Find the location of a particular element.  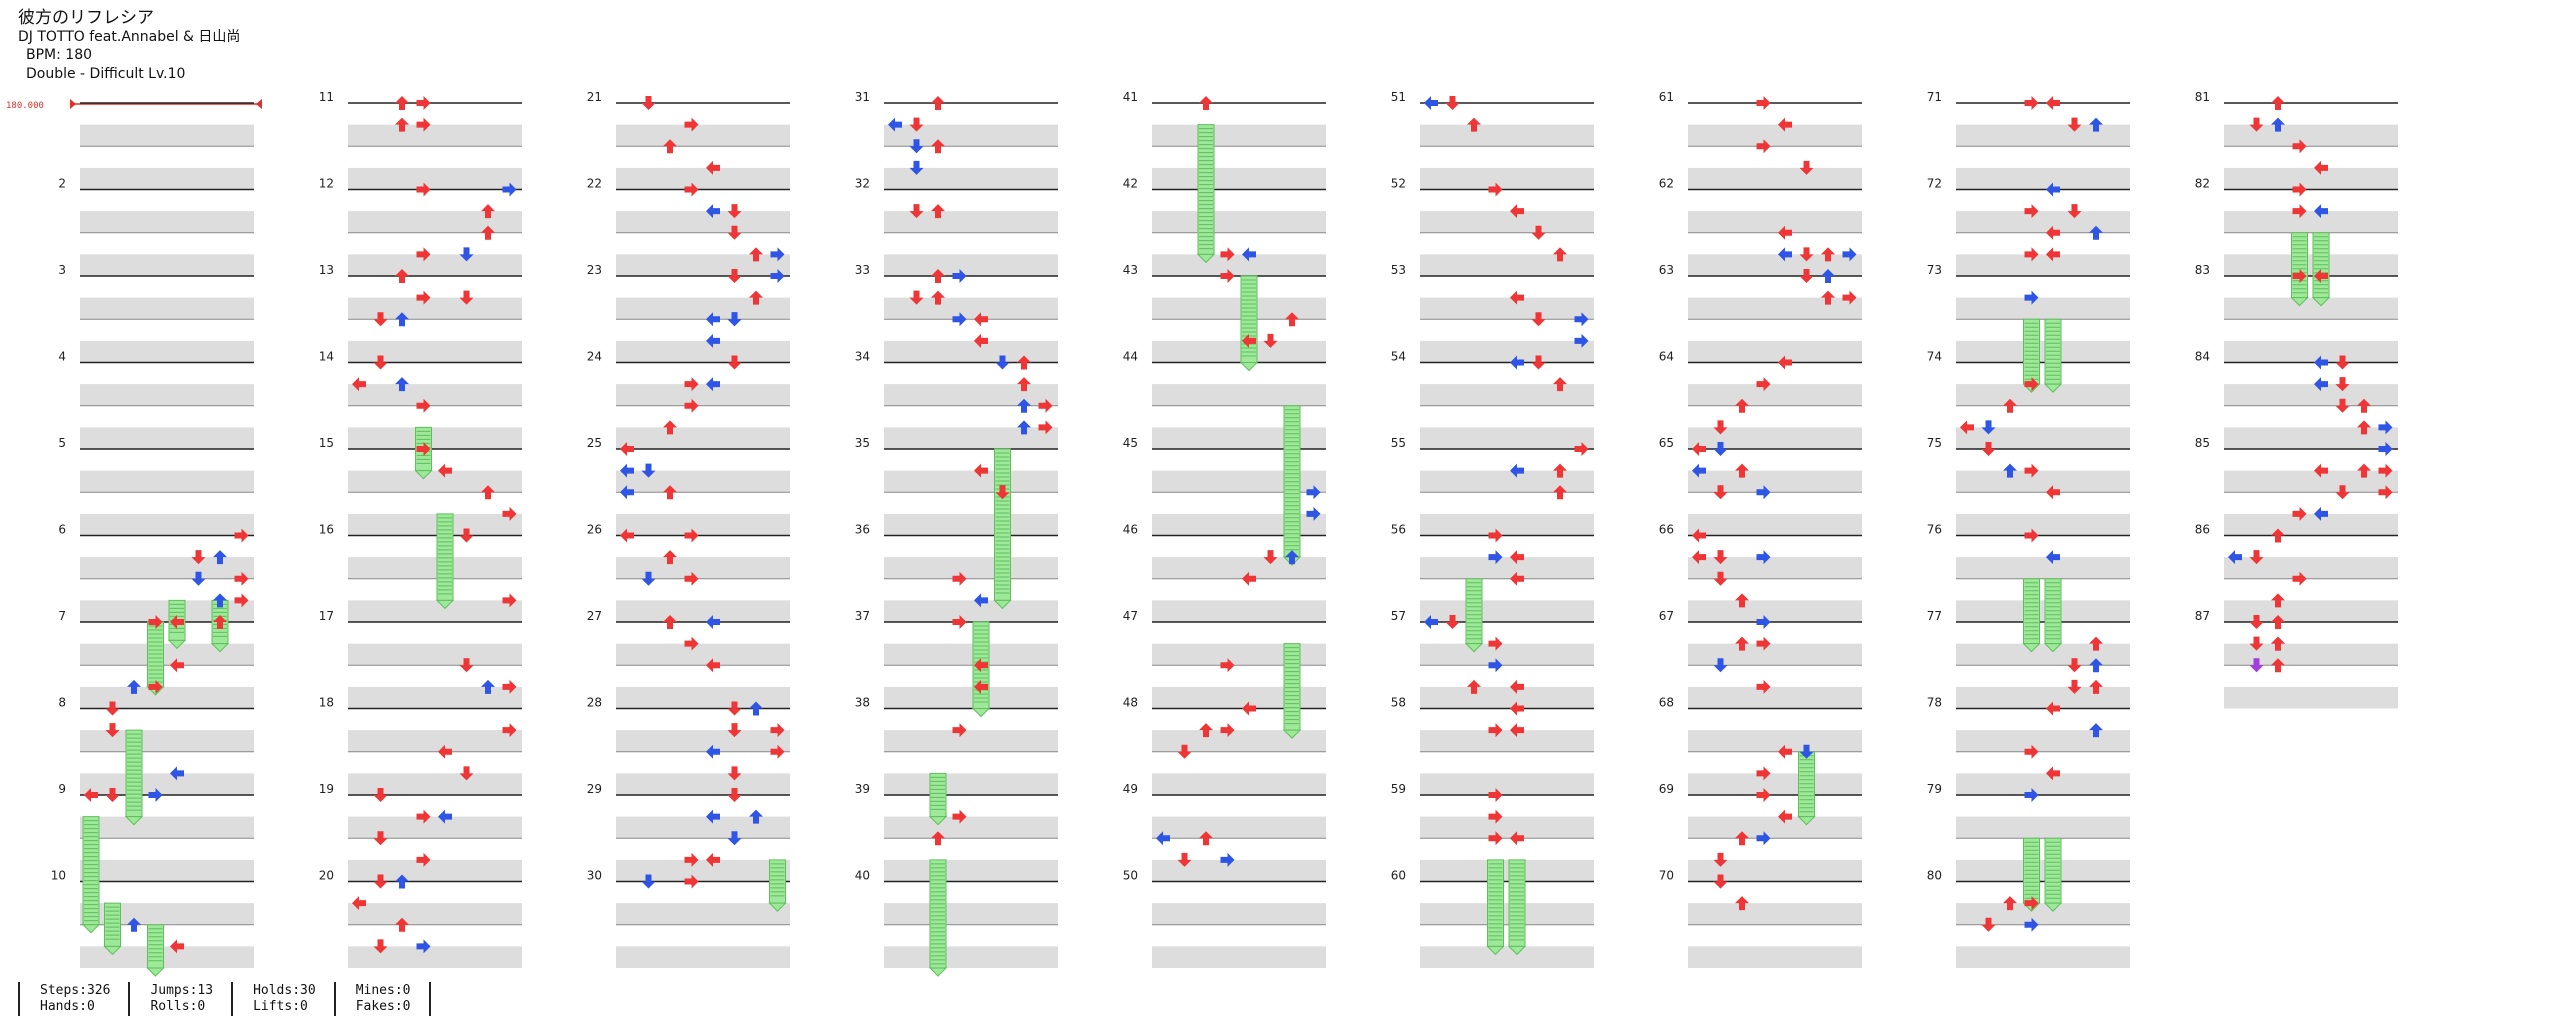

measure-19: 19 is located at coordinates (420, 832).